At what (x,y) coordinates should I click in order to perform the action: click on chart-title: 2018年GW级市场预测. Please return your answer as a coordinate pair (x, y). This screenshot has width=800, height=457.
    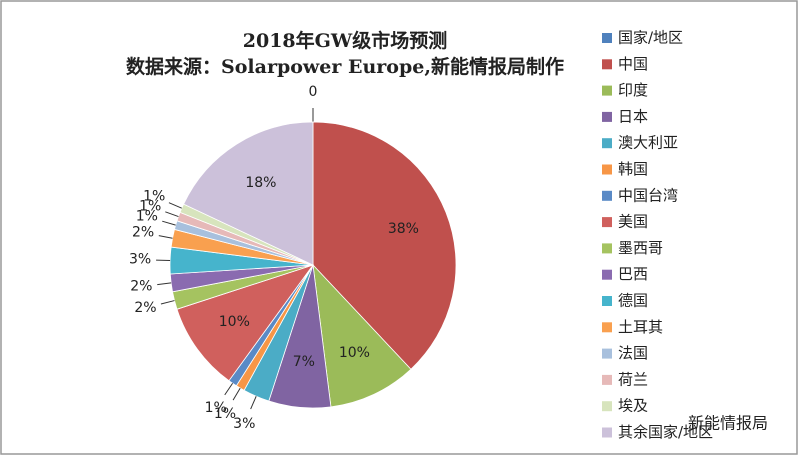
    Looking at the image, I should click on (345, 40).